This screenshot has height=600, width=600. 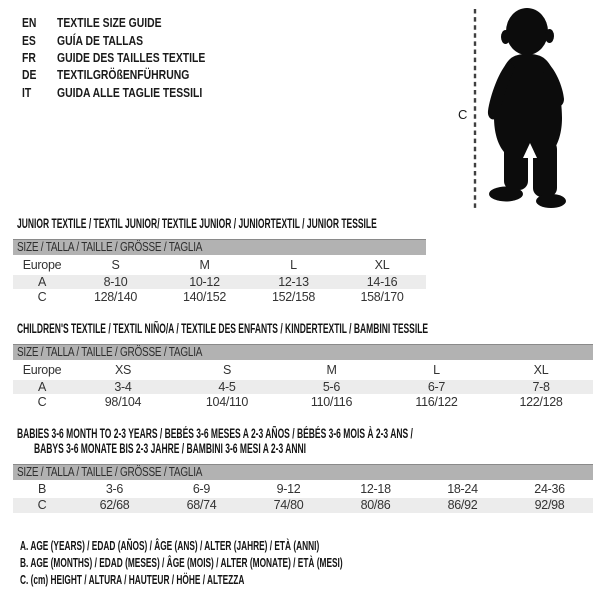 What do you see at coordinates (541, 401) in the screenshot?
I see `table-cell: 122/128` at bounding box center [541, 401].